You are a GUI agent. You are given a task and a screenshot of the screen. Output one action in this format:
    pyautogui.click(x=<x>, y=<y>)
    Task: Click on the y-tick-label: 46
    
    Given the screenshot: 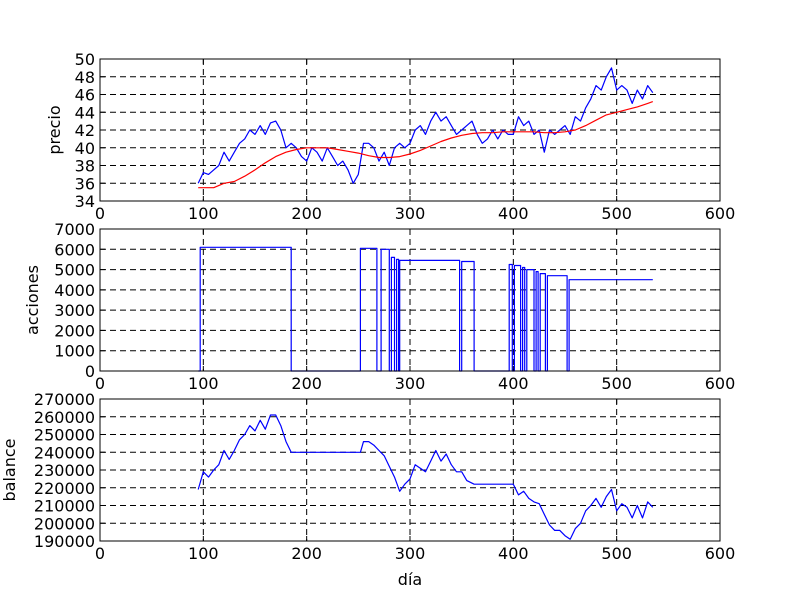 What is the action you would take?
    pyautogui.click(x=85, y=95)
    